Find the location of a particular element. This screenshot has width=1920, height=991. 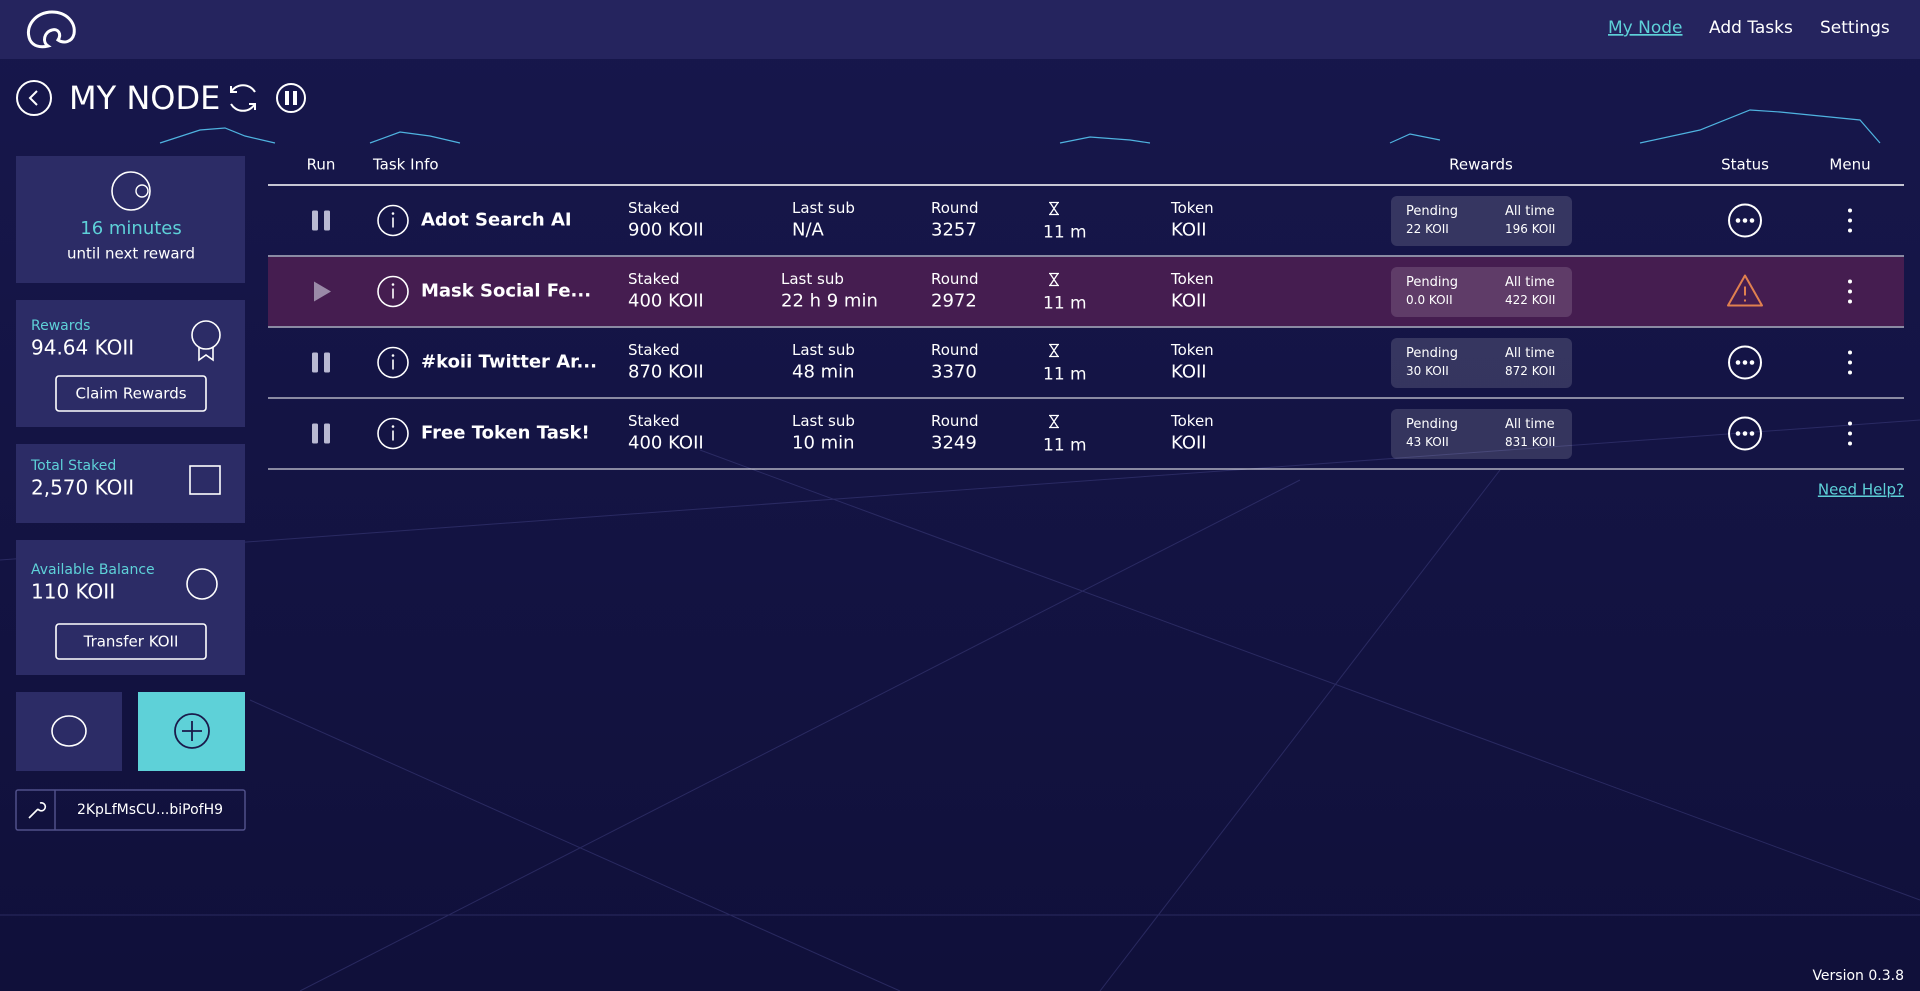

rewards-icon is located at coordinates (206, 335).